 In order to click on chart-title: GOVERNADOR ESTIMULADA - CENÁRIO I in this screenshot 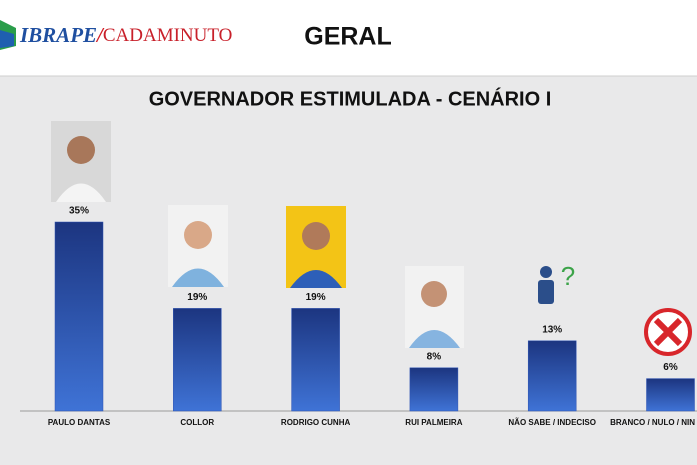, I will do `click(350, 98)`.